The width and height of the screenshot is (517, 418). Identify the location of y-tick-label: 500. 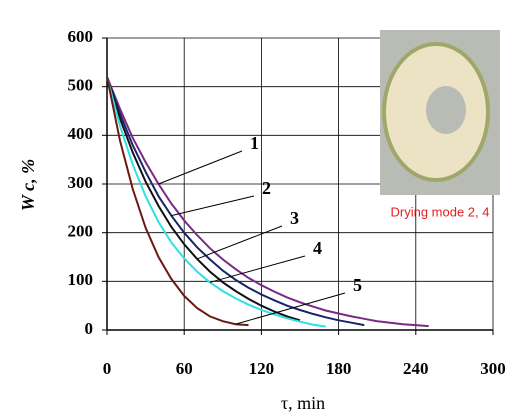
(81, 85).